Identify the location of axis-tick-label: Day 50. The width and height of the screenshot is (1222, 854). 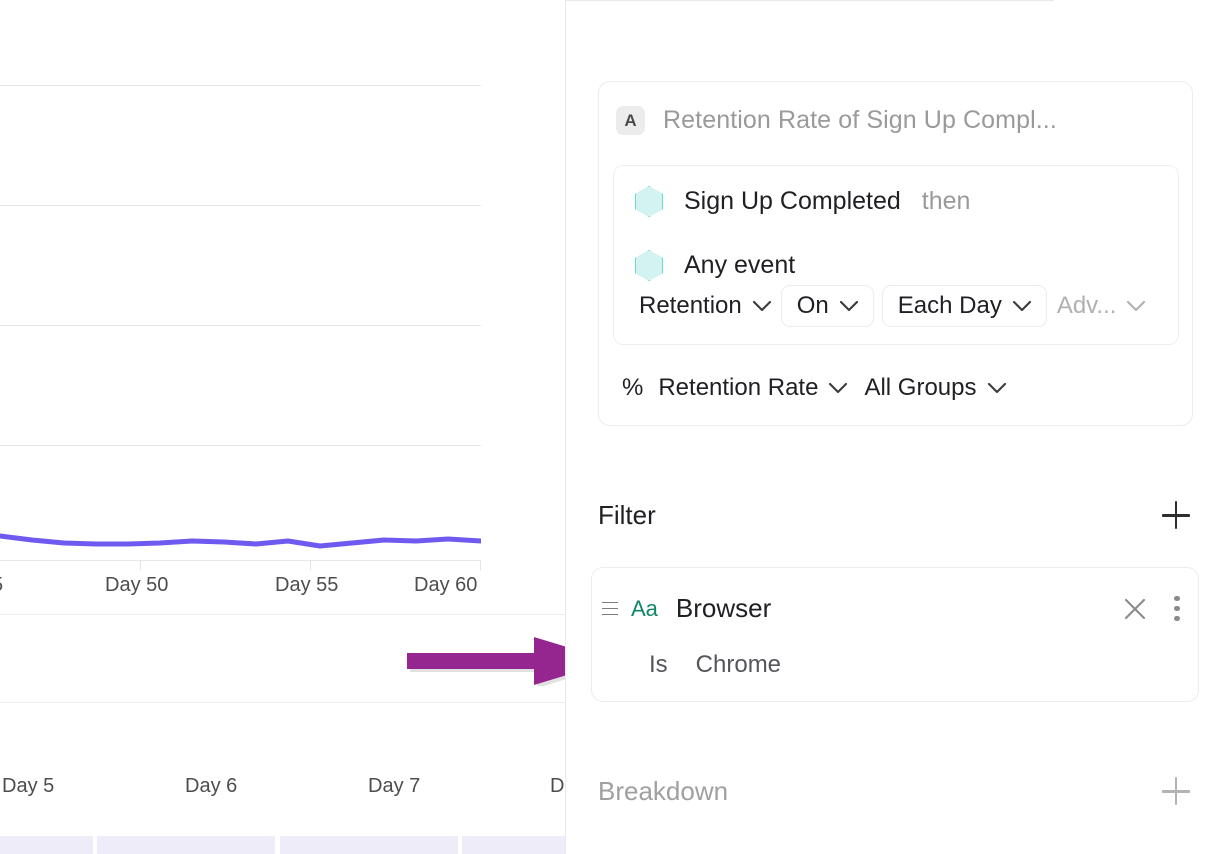
(137, 585).